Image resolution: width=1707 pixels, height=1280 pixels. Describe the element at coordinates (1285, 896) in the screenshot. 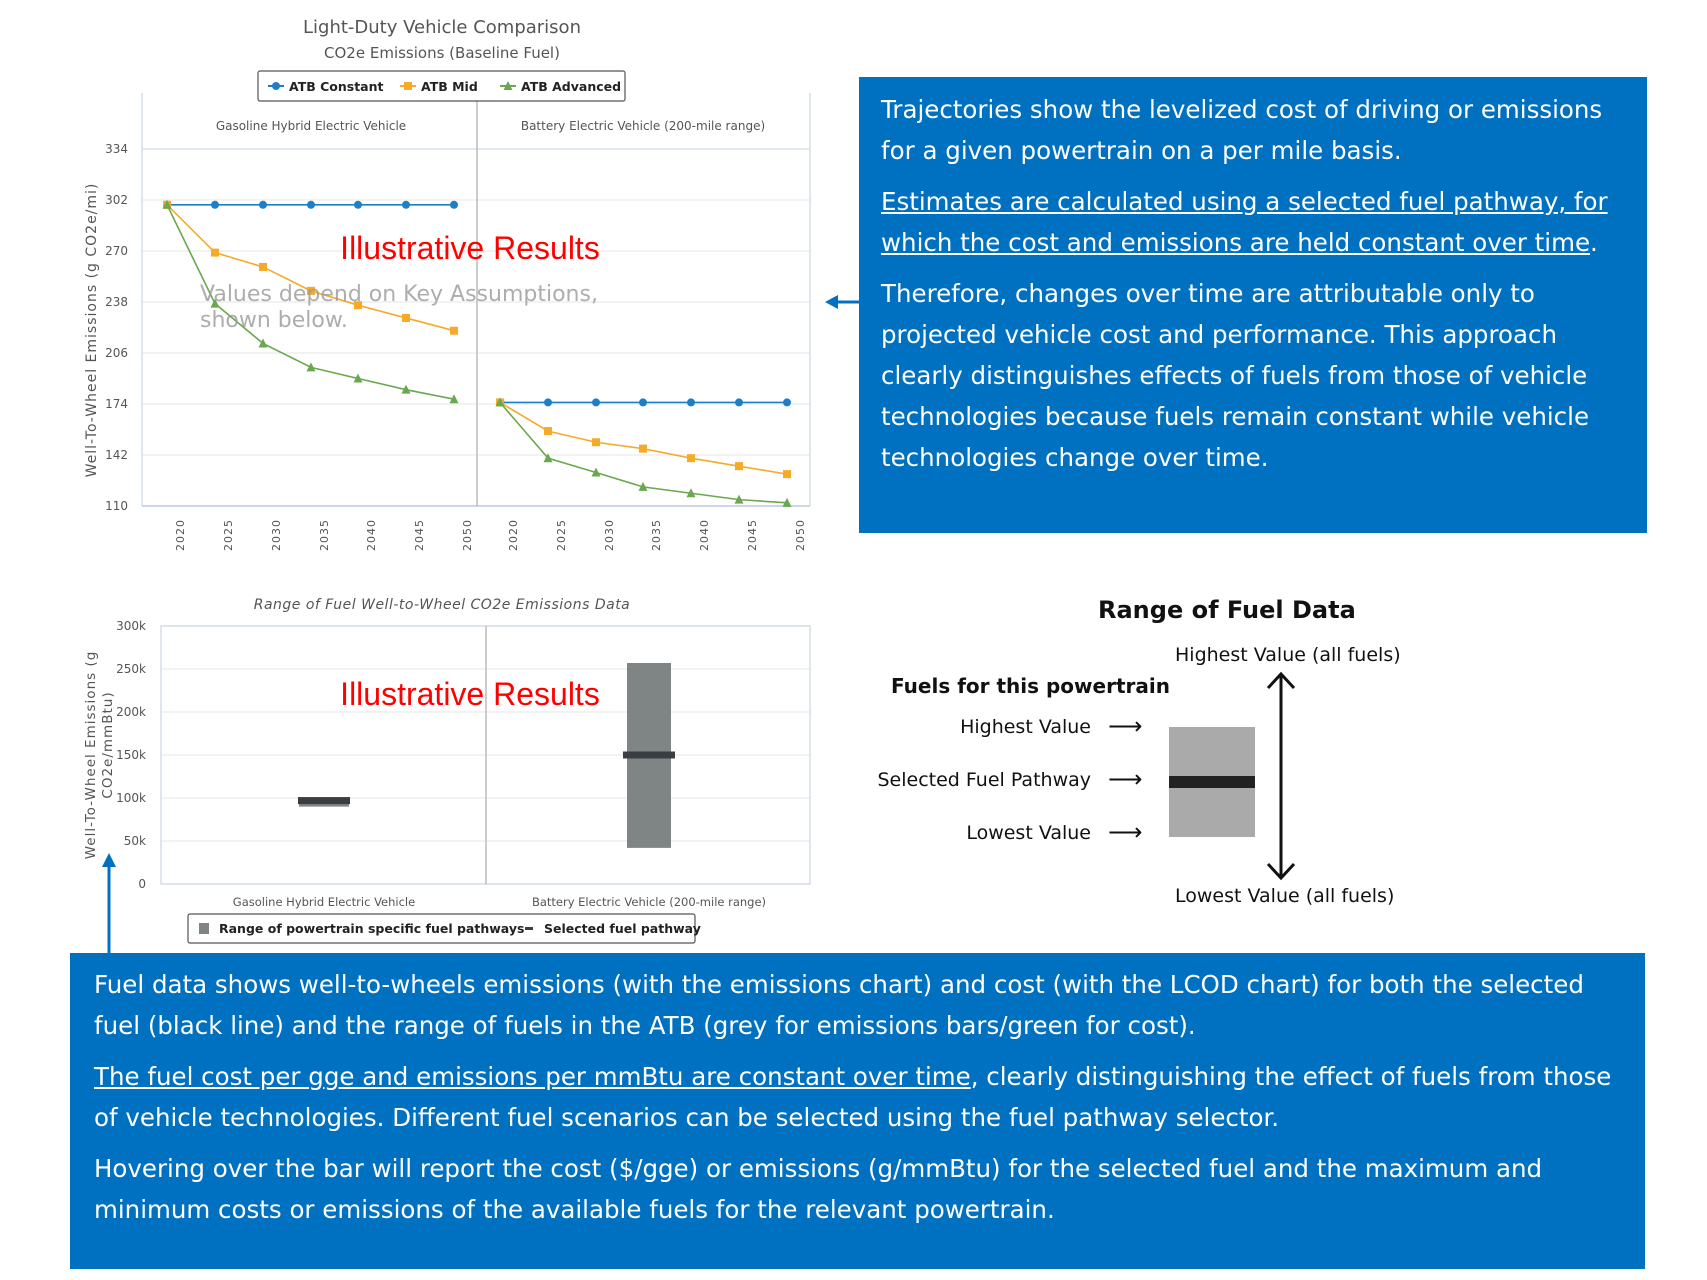

I see `diagram-lowest-all: Lowest Value (all fuels)` at that location.